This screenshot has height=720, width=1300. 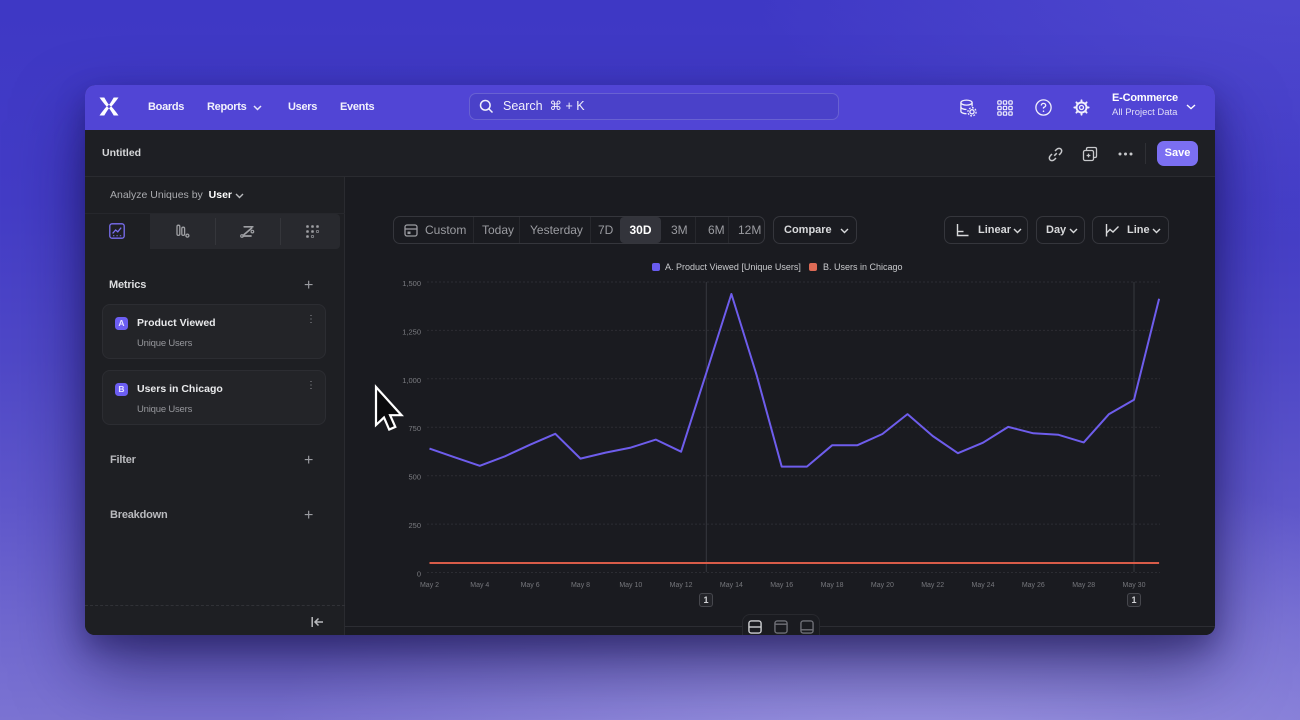 What do you see at coordinates (530, 585) in the screenshot?
I see `svg-text: May 6` at bounding box center [530, 585].